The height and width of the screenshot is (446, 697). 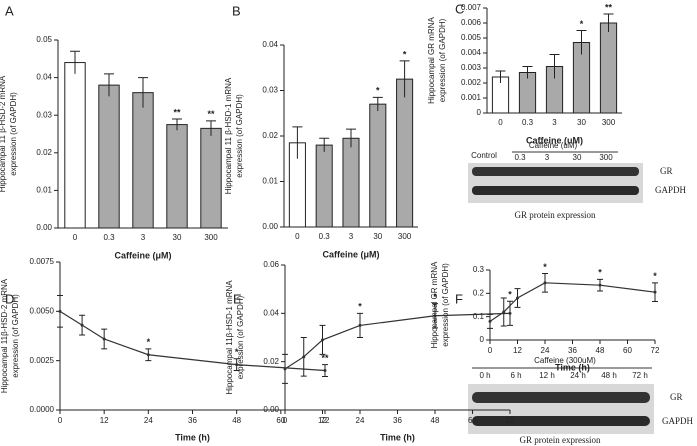 I want to click on y-axis-label: Hippocampal 11 β-HSD-1 mRNA, so click(x=228, y=135).